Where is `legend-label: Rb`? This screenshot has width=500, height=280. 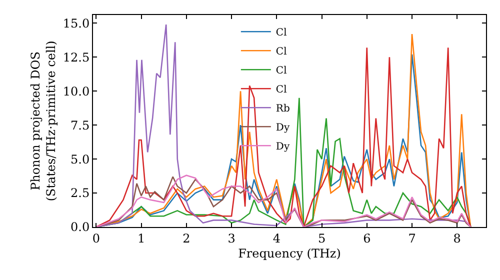
legend-label: Rb is located at coordinates (283, 109).